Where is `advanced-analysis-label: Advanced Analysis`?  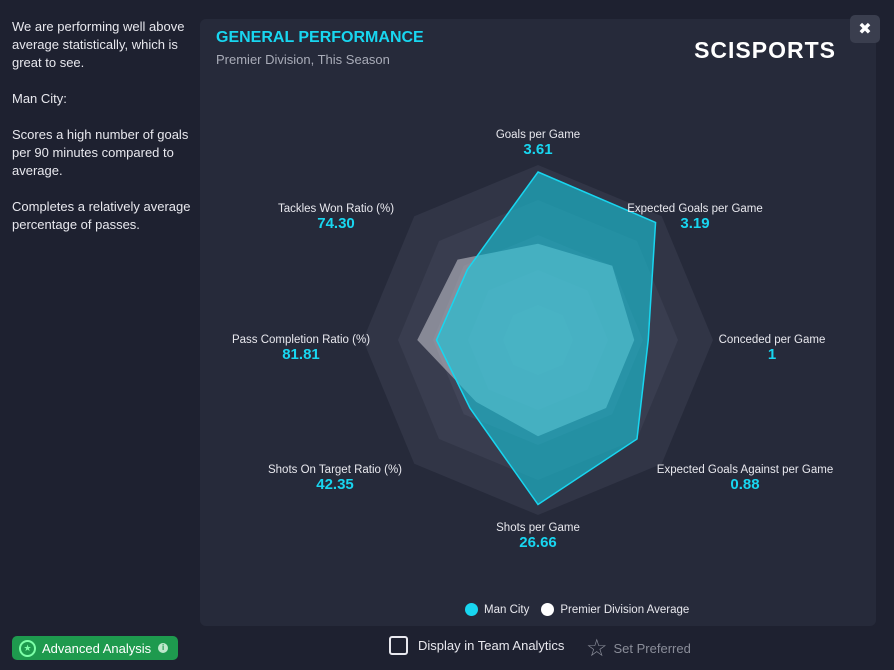 advanced-analysis-label: Advanced Analysis is located at coordinates (97, 648).